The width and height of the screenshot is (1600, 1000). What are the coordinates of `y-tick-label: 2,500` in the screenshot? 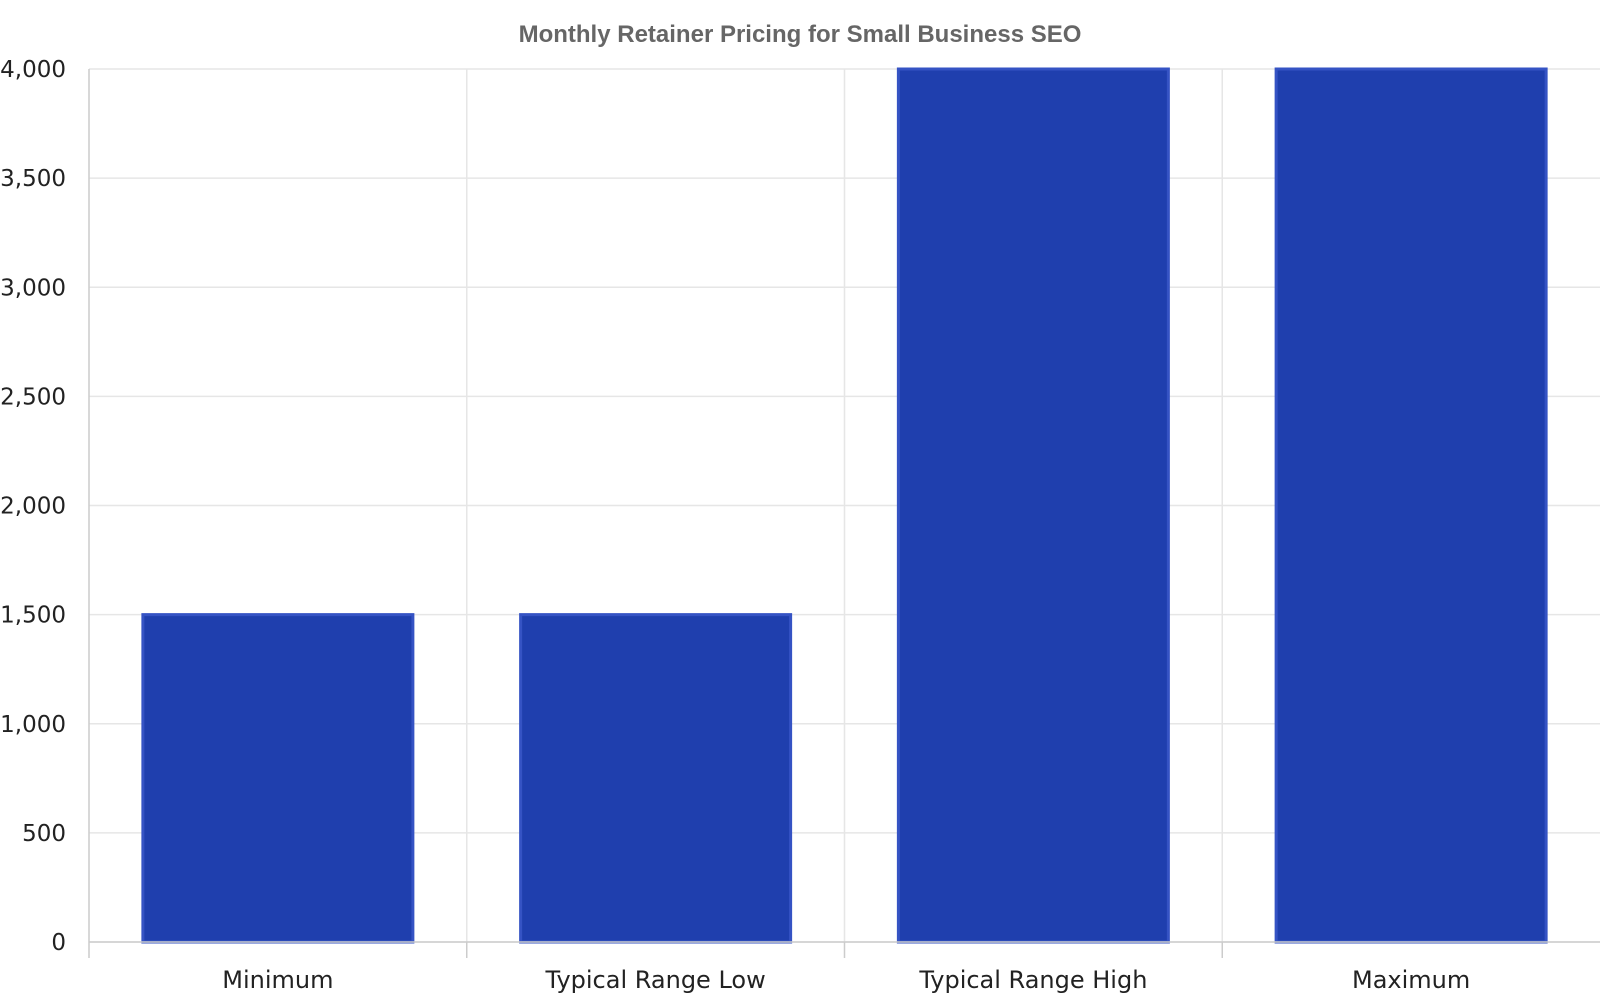 It's located at (33, 397).